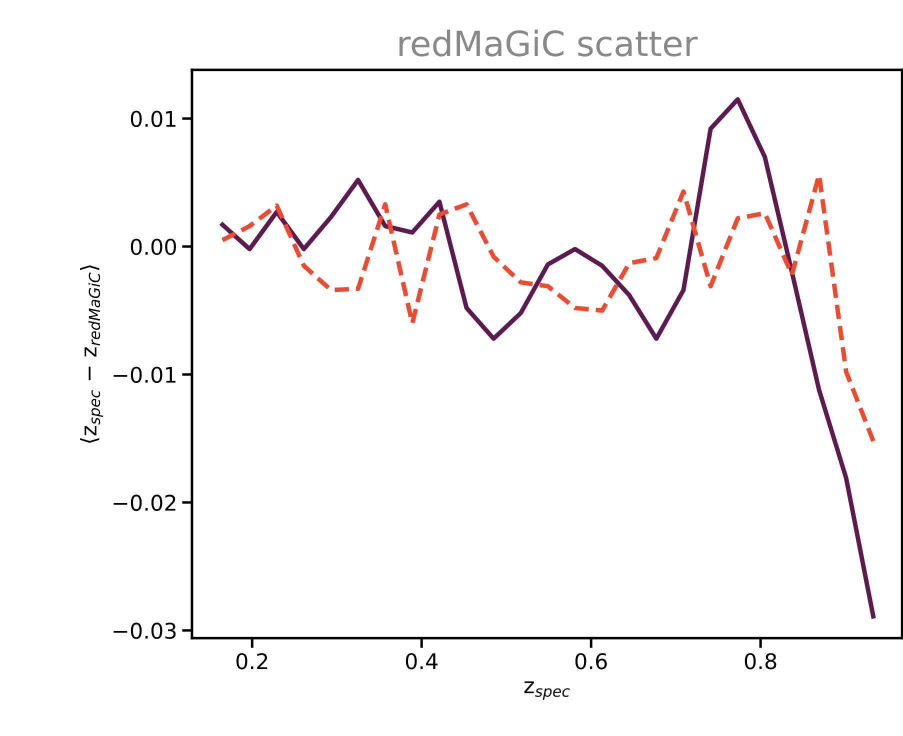 The image size is (903, 736). What do you see at coordinates (252, 661) in the screenshot?
I see `x-tick-label: 0.2` at bounding box center [252, 661].